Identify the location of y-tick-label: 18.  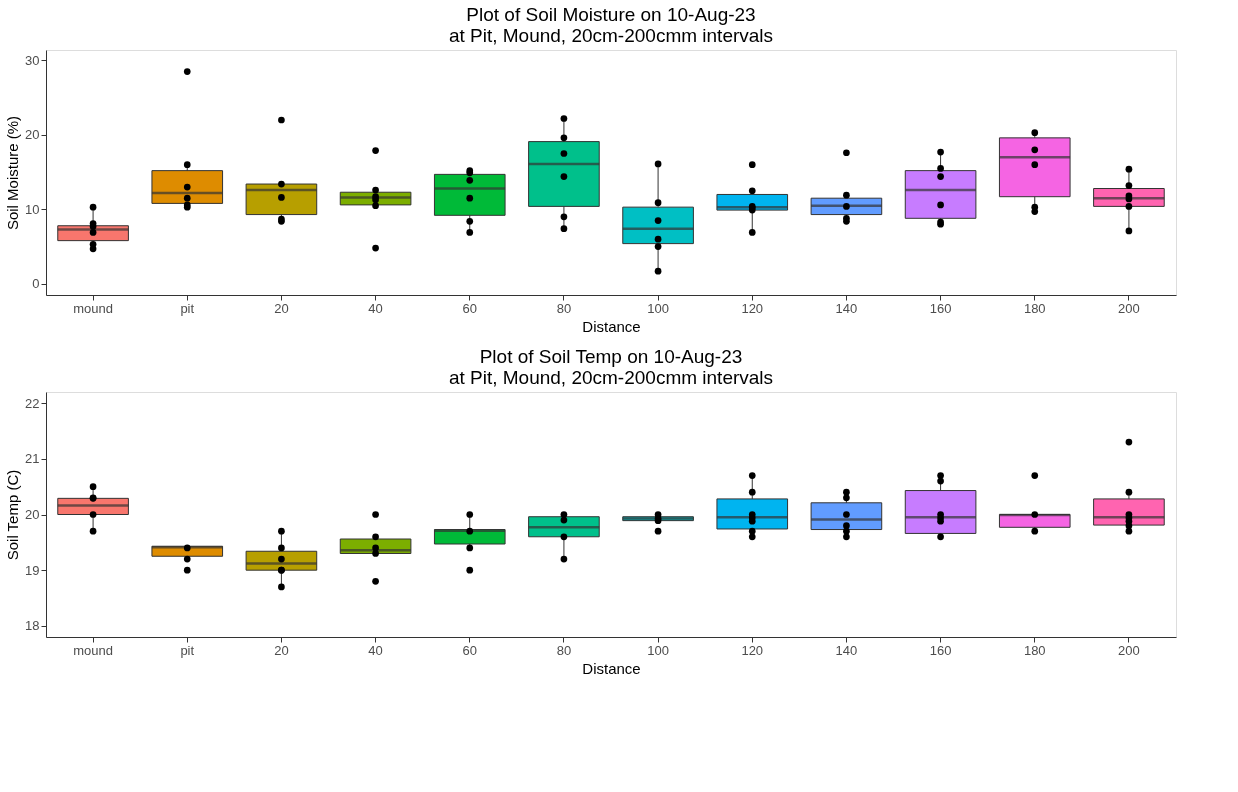
(32, 626).